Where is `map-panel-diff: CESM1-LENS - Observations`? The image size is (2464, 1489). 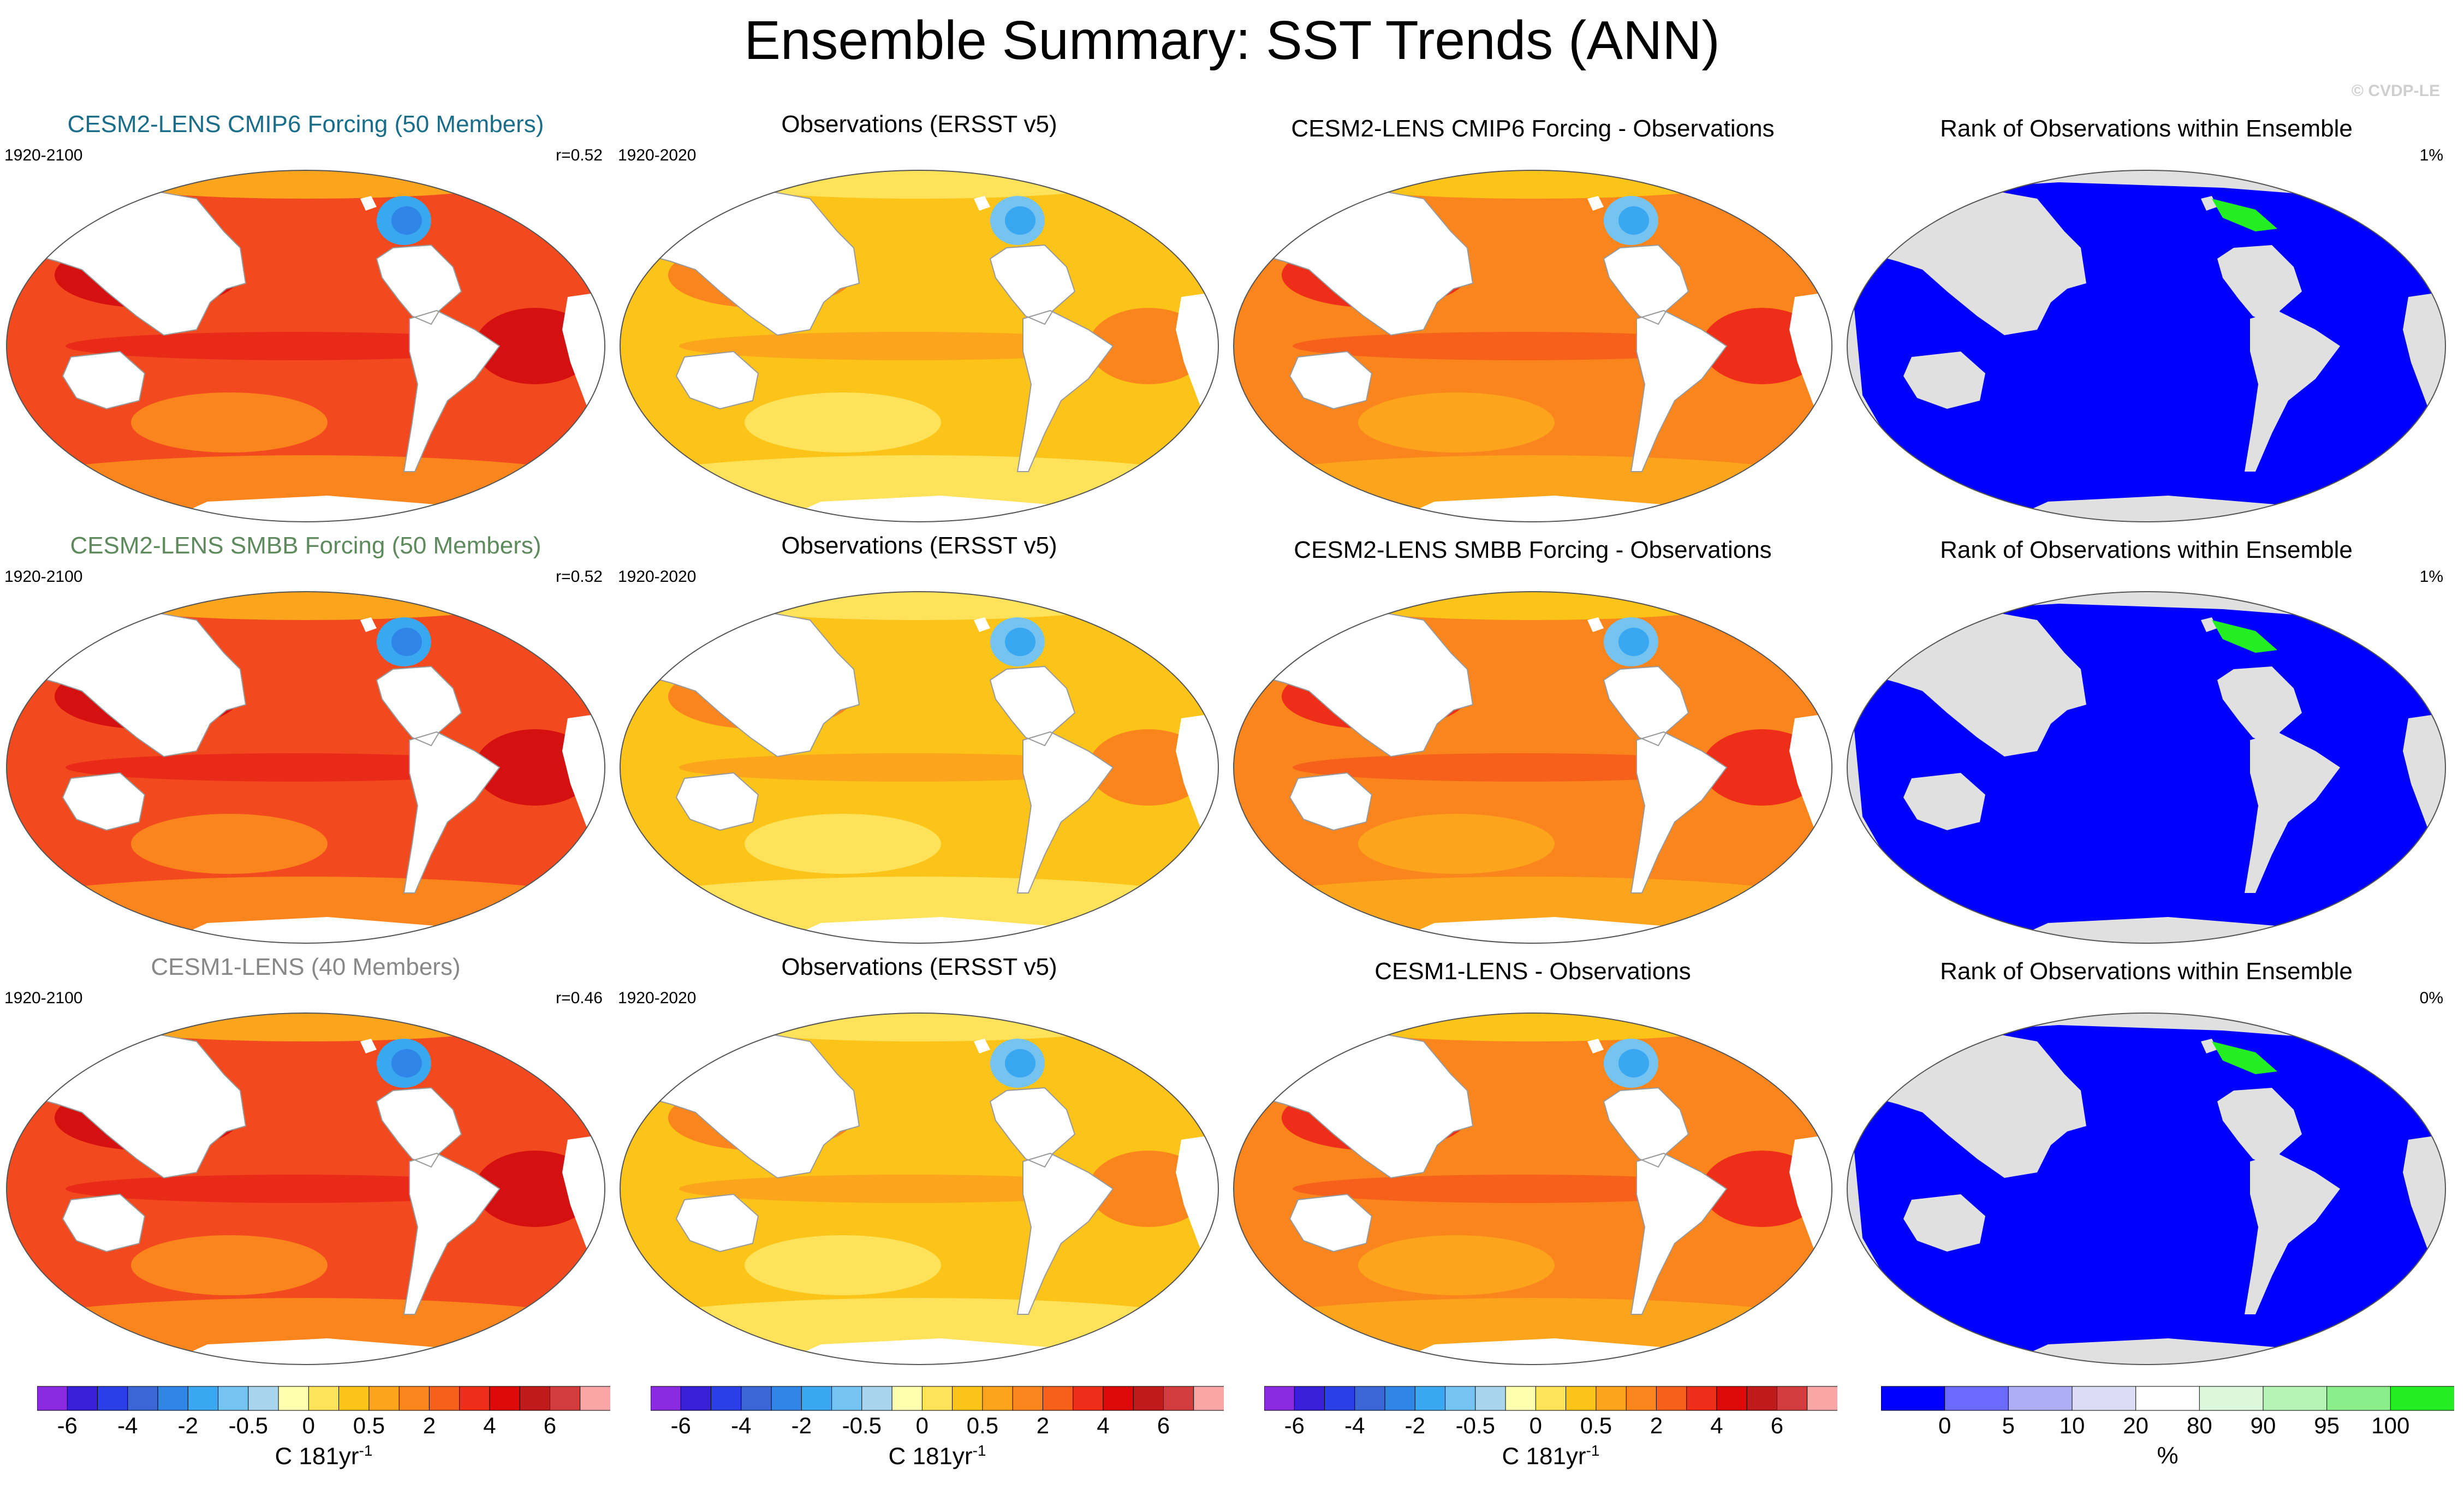 map-panel-diff: CESM1-LENS - Observations is located at coordinates (1532, 1162).